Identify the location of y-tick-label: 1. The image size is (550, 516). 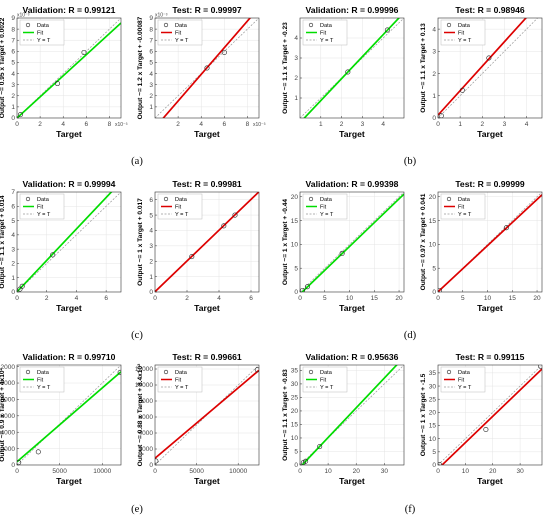
(151, 277).